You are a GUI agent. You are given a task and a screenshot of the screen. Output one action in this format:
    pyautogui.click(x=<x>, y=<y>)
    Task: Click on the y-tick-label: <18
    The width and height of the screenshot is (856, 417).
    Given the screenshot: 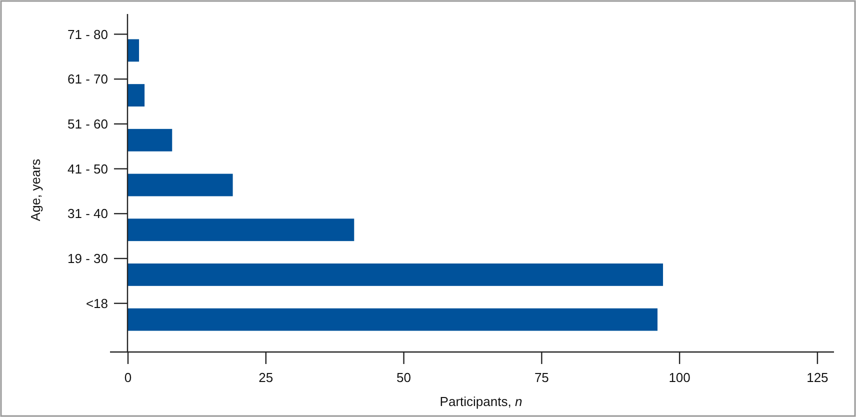 What is the action you would take?
    pyautogui.click(x=97, y=303)
    